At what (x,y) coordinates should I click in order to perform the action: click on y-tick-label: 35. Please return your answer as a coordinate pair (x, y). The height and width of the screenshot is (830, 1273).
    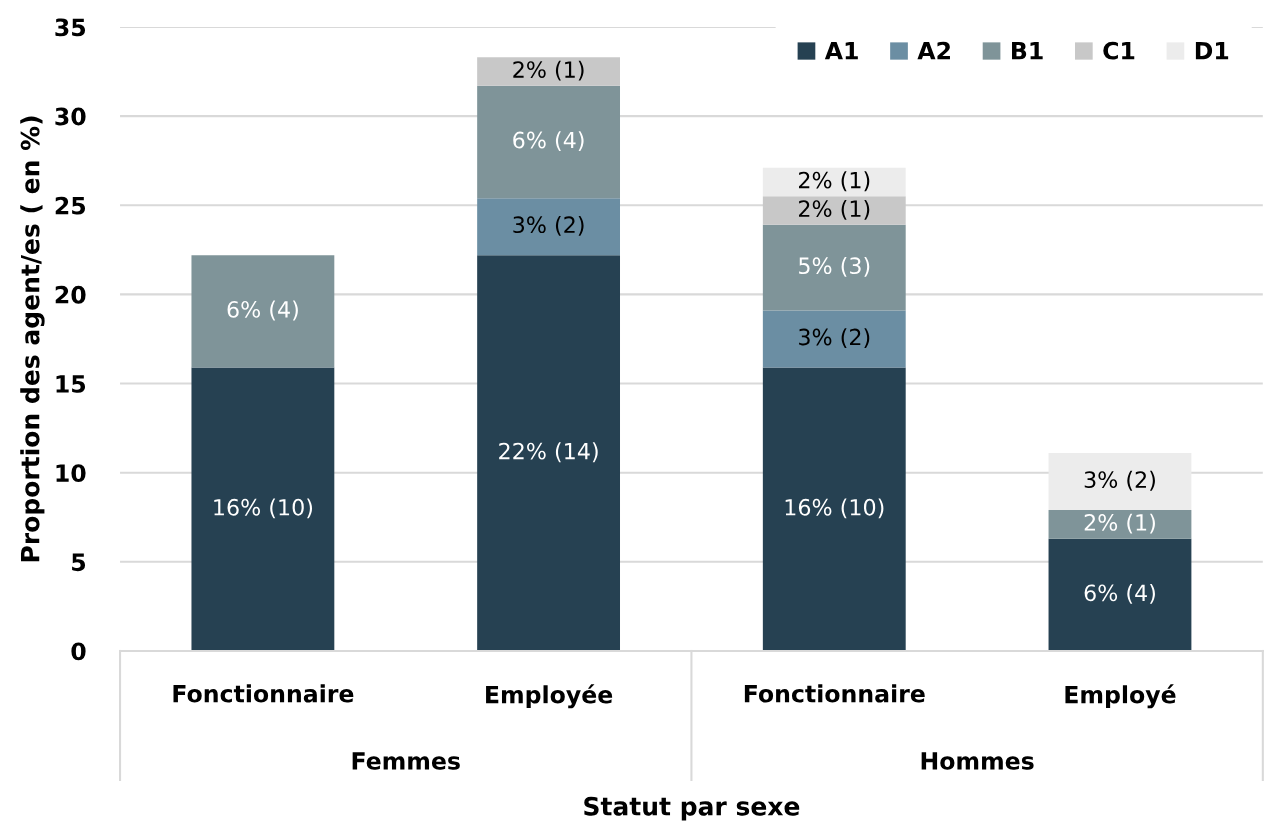
    Looking at the image, I should click on (70, 27).